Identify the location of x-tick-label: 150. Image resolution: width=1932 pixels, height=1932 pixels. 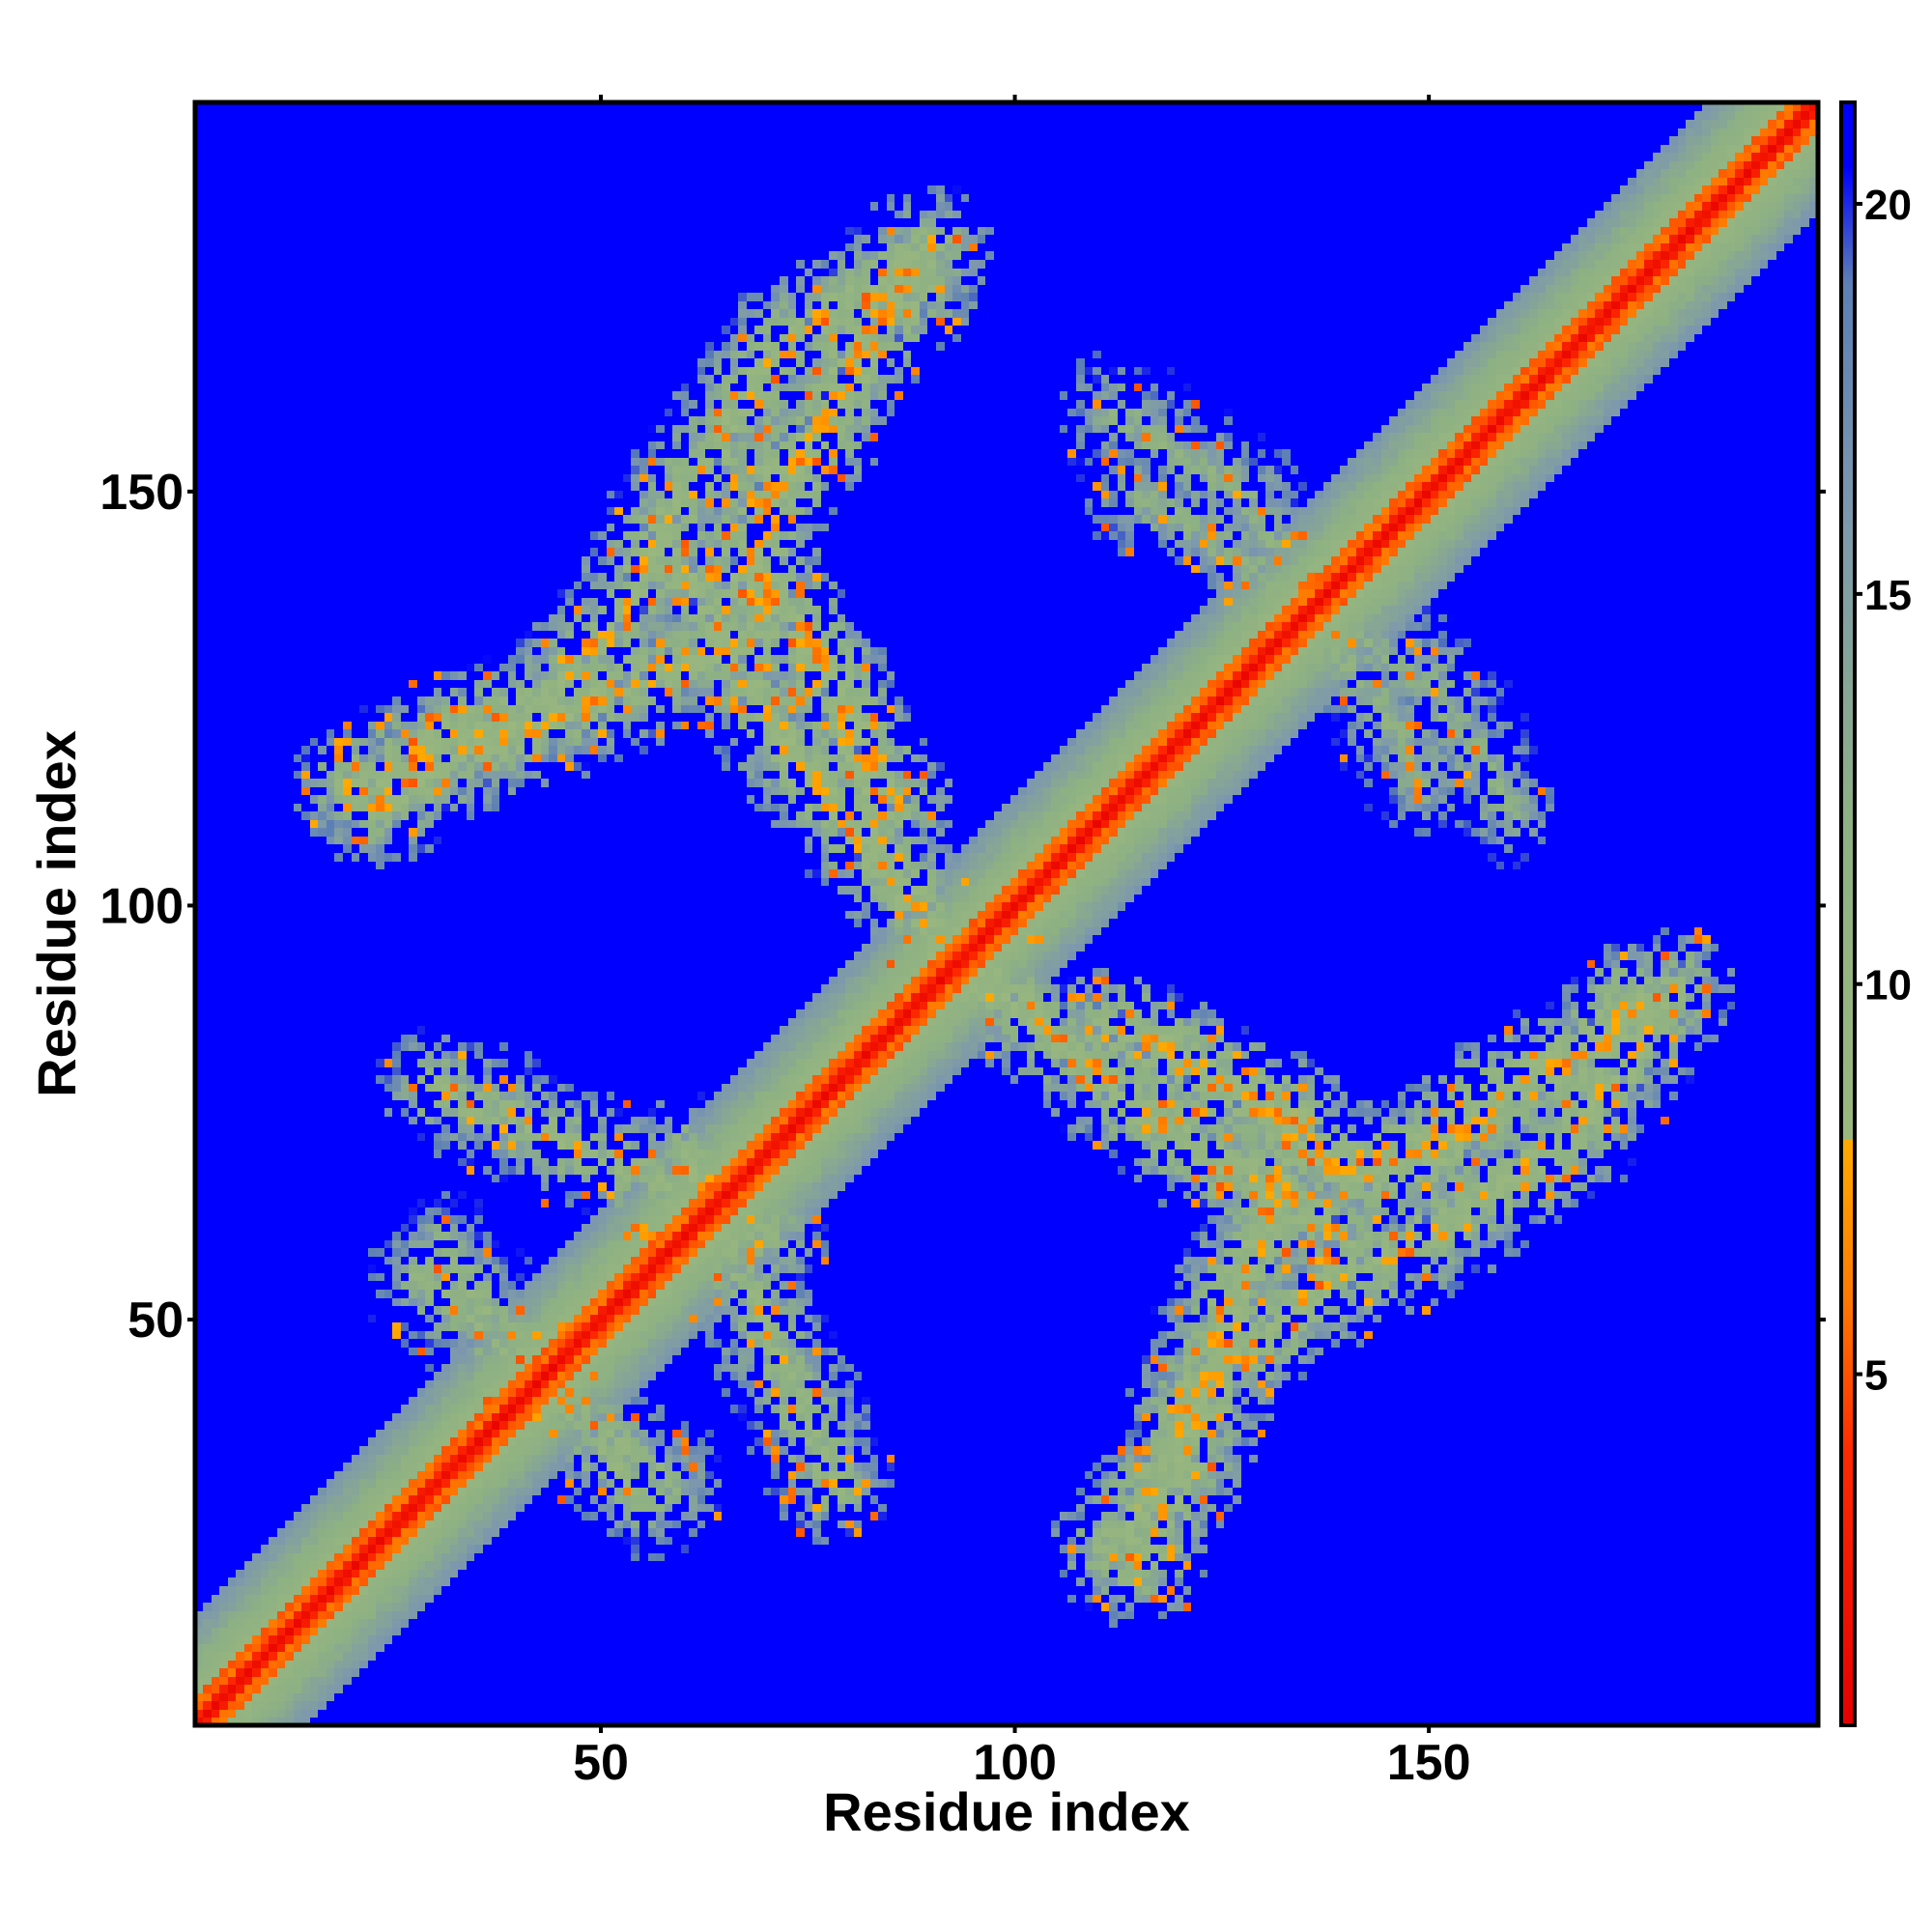
(1429, 1763).